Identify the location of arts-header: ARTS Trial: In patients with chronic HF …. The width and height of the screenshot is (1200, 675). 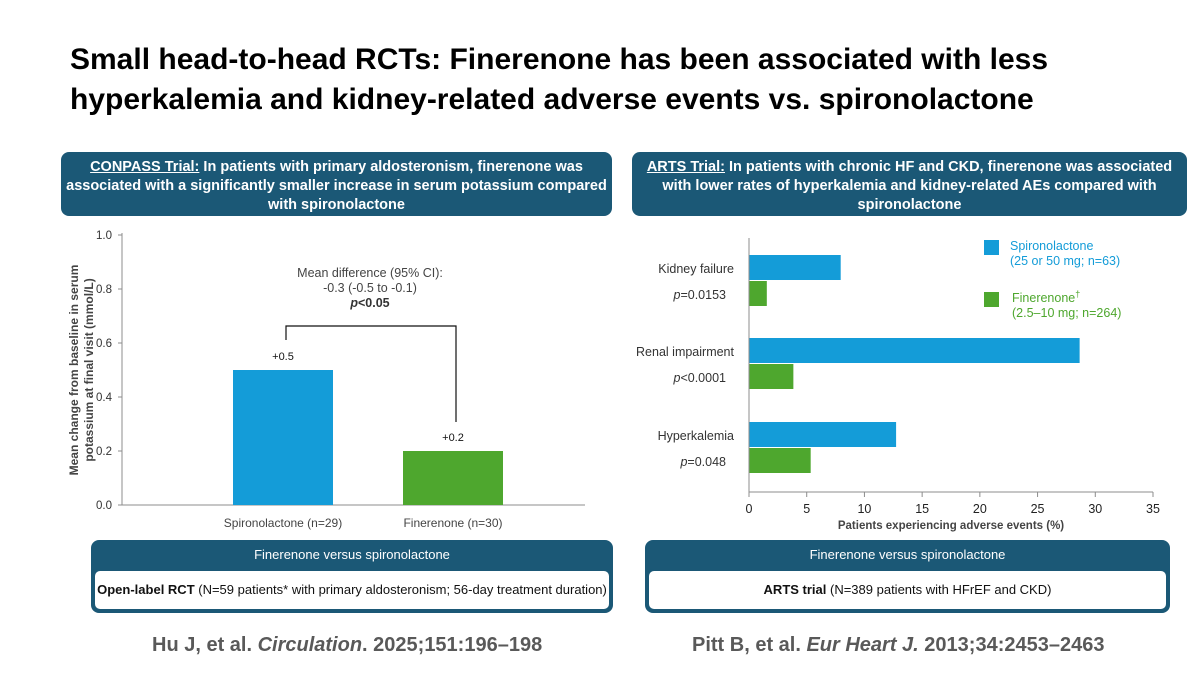
(909, 184).